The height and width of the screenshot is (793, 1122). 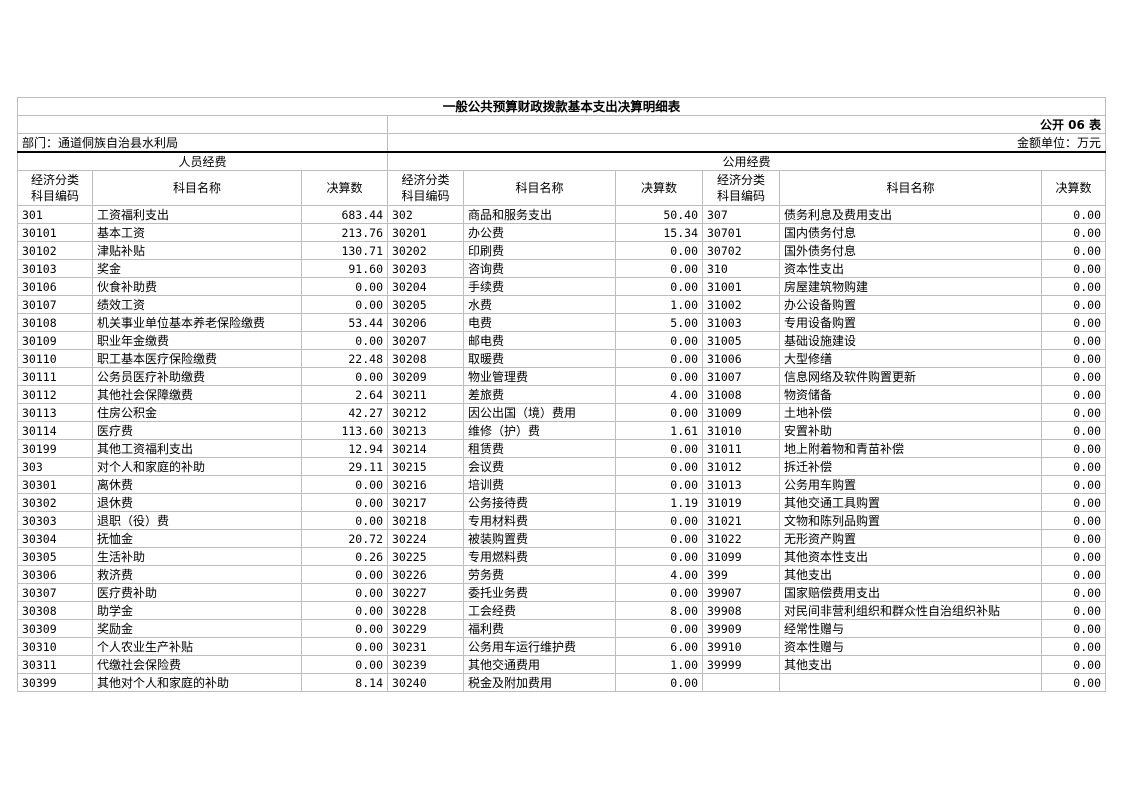 What do you see at coordinates (539, 430) in the screenshot?
I see `cell-name: 维修（护）费` at bounding box center [539, 430].